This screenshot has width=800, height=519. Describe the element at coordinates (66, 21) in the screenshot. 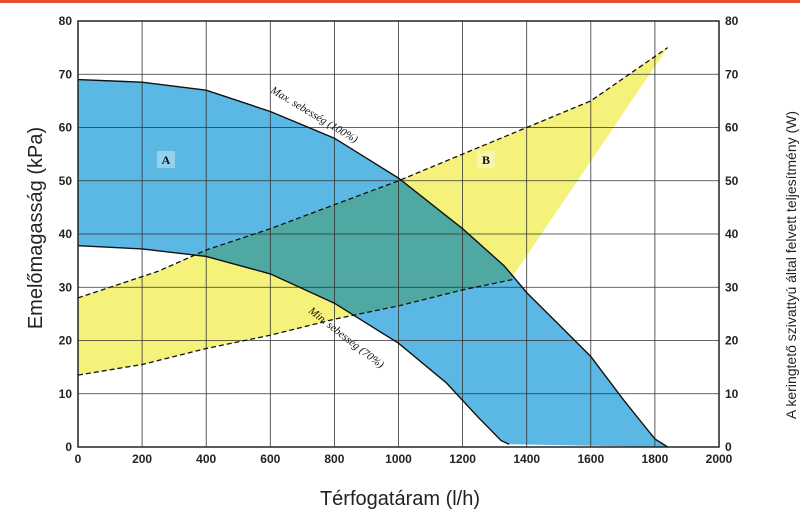

I see `left-y-tick-label: 80` at that location.